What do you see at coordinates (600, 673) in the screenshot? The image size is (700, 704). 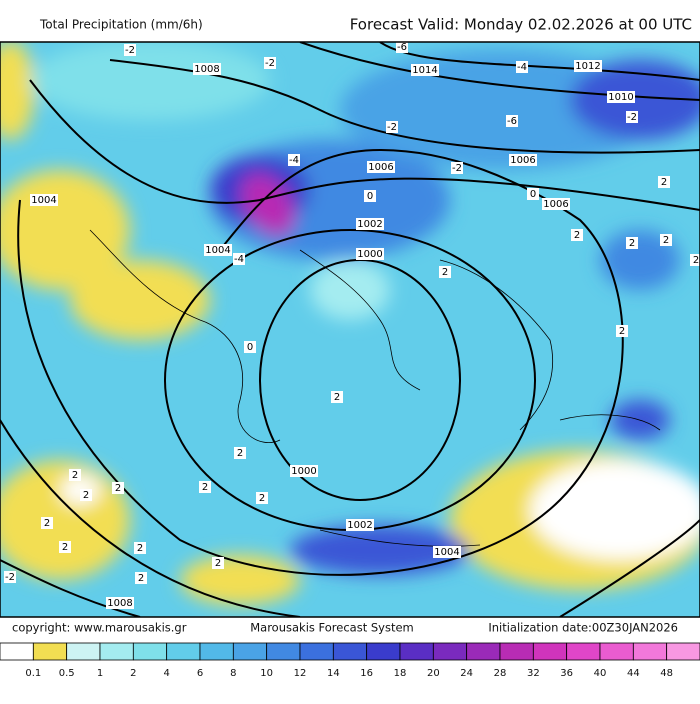 I see `colorbar-label: 40` at bounding box center [600, 673].